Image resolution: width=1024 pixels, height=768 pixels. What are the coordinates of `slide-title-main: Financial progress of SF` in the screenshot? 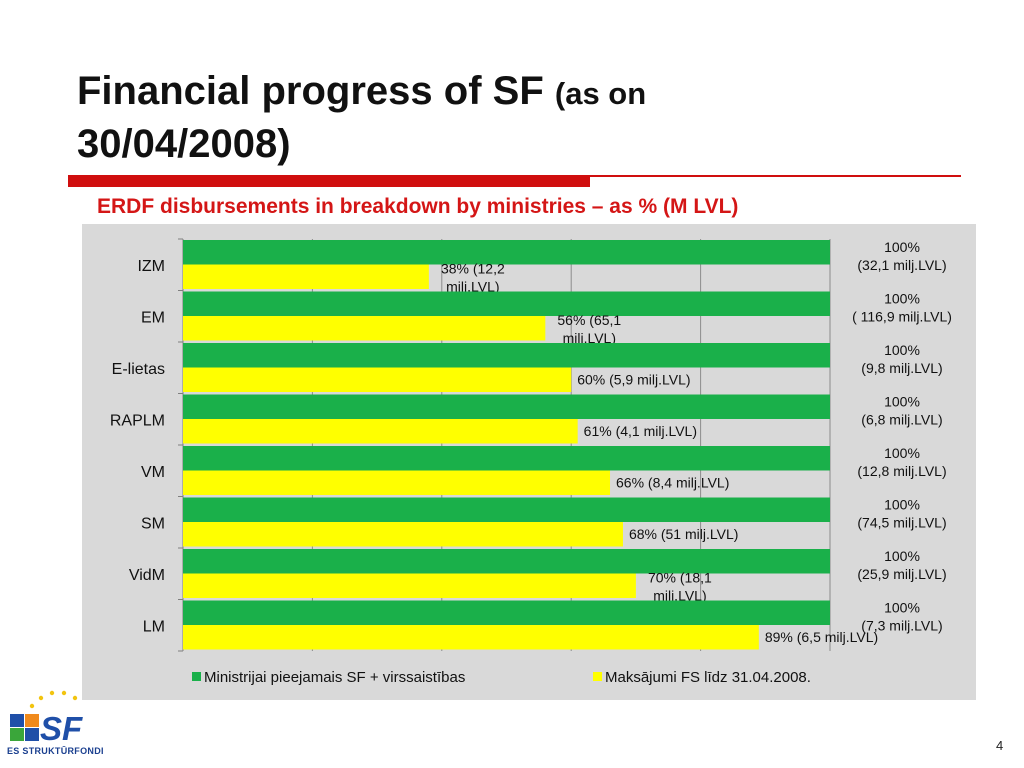 It's located at (310, 91).